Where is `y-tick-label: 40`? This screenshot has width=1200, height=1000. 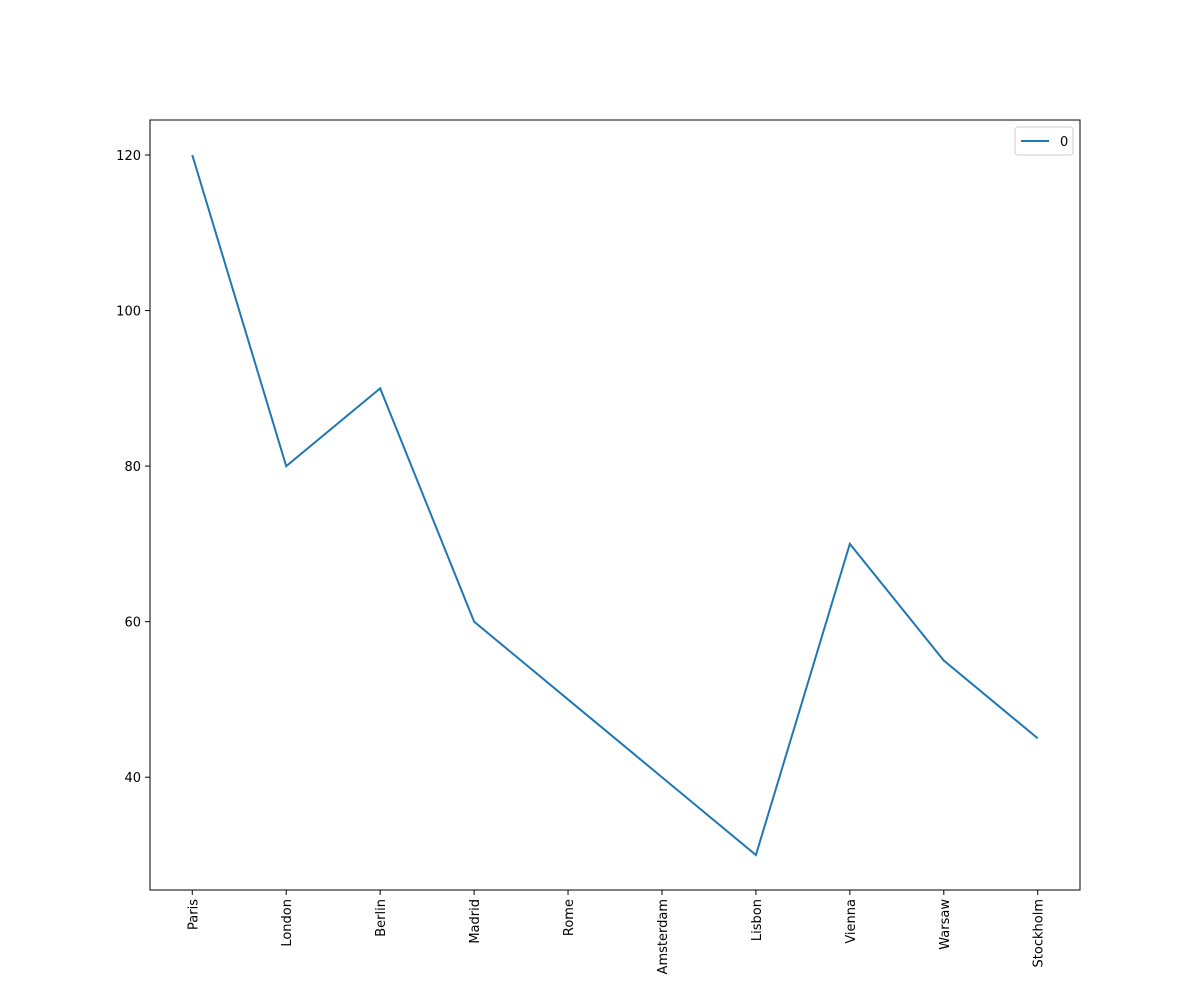
y-tick-label: 40 is located at coordinates (132, 778).